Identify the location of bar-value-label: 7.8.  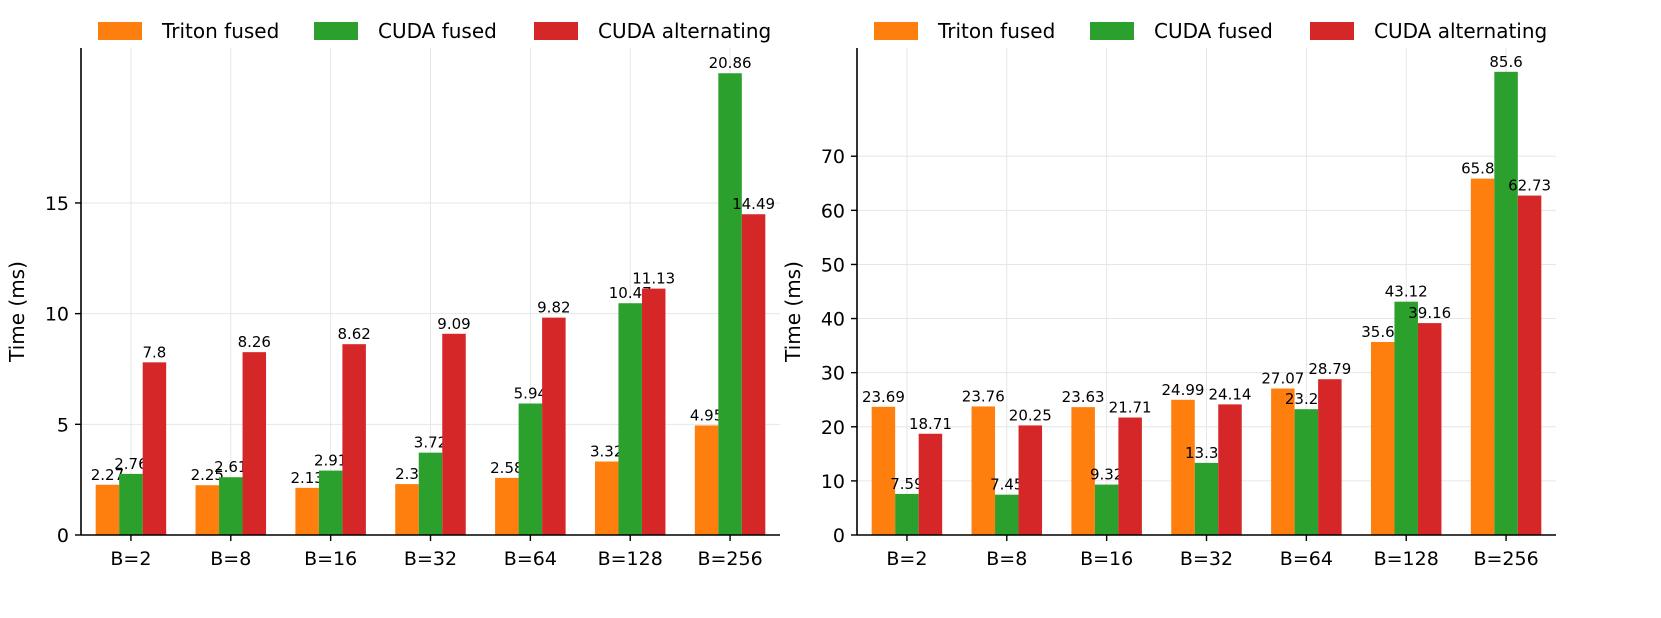
(154, 352).